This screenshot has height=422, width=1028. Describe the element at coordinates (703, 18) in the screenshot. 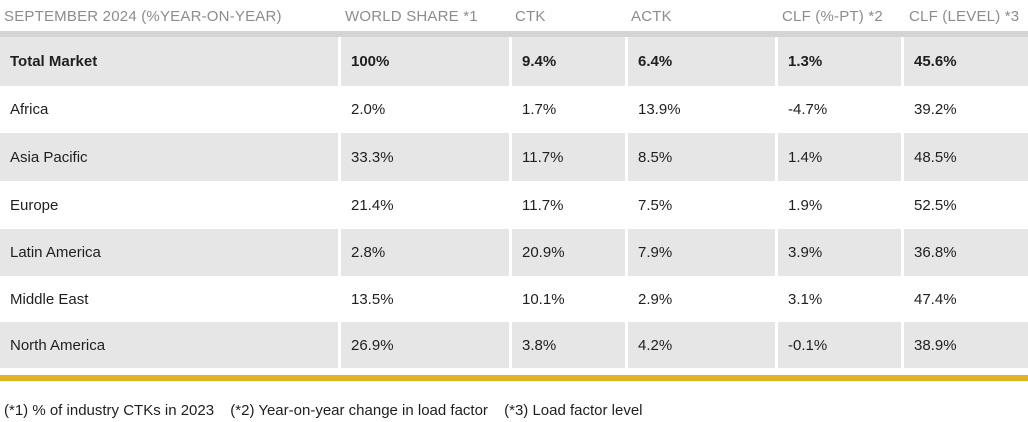

I see `header-actk: ACTK` at that location.